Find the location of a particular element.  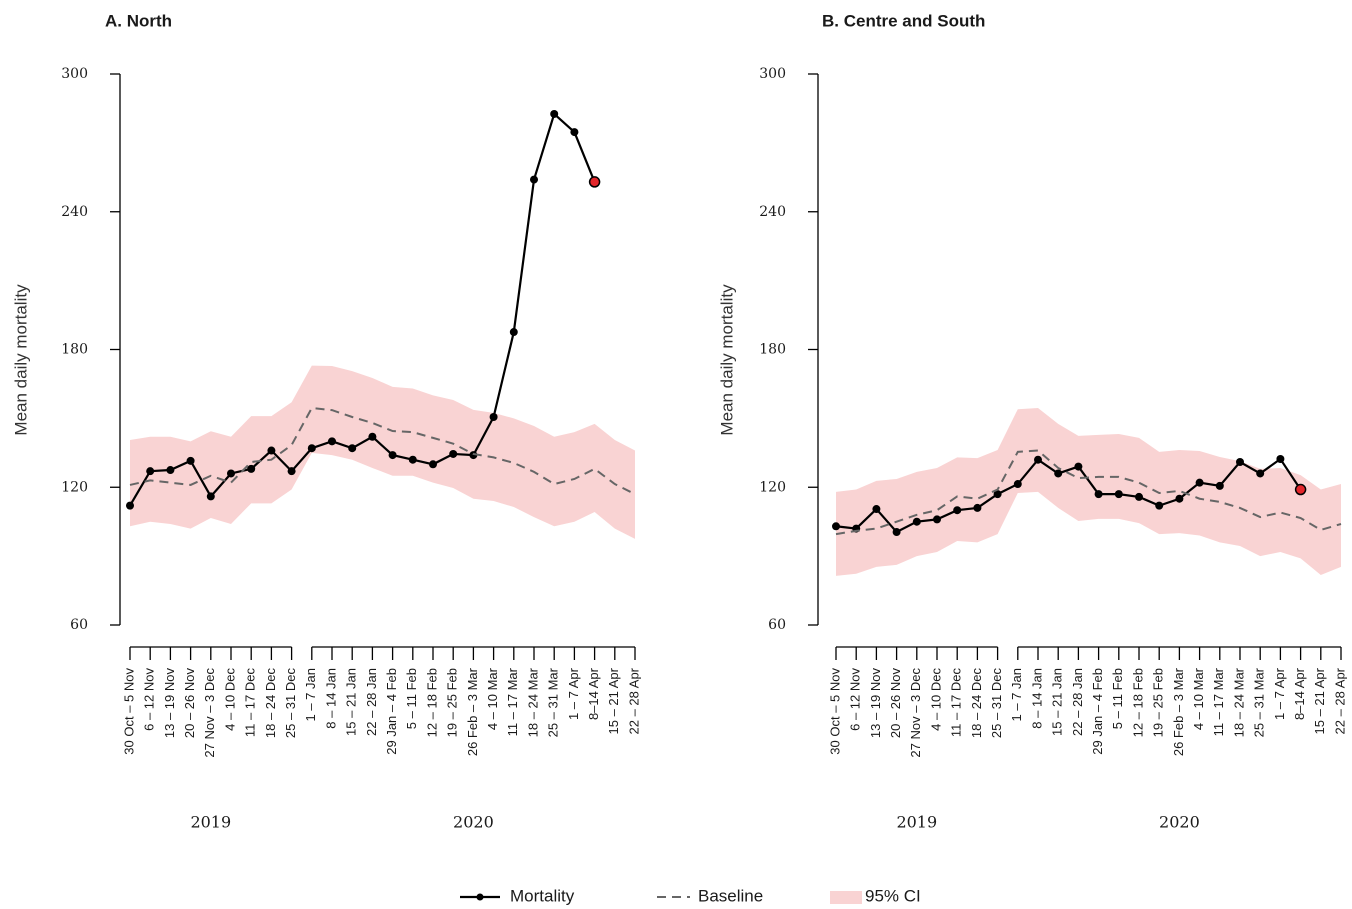

ci-band is located at coordinates (382, 452).